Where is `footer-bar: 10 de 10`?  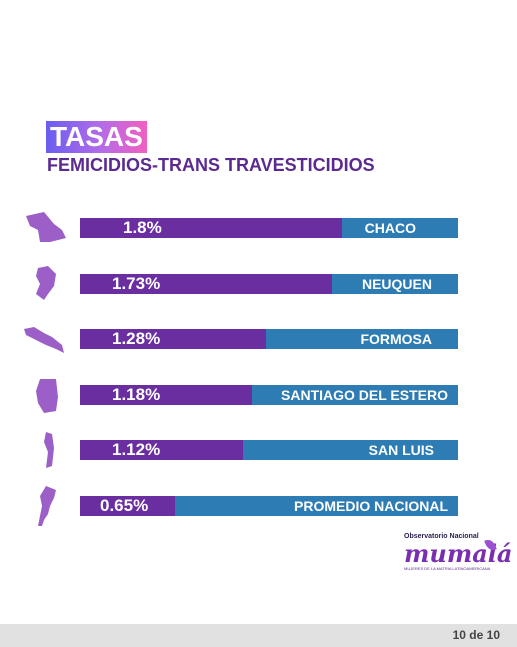
footer-bar: 10 de 10 is located at coordinates (258, 635).